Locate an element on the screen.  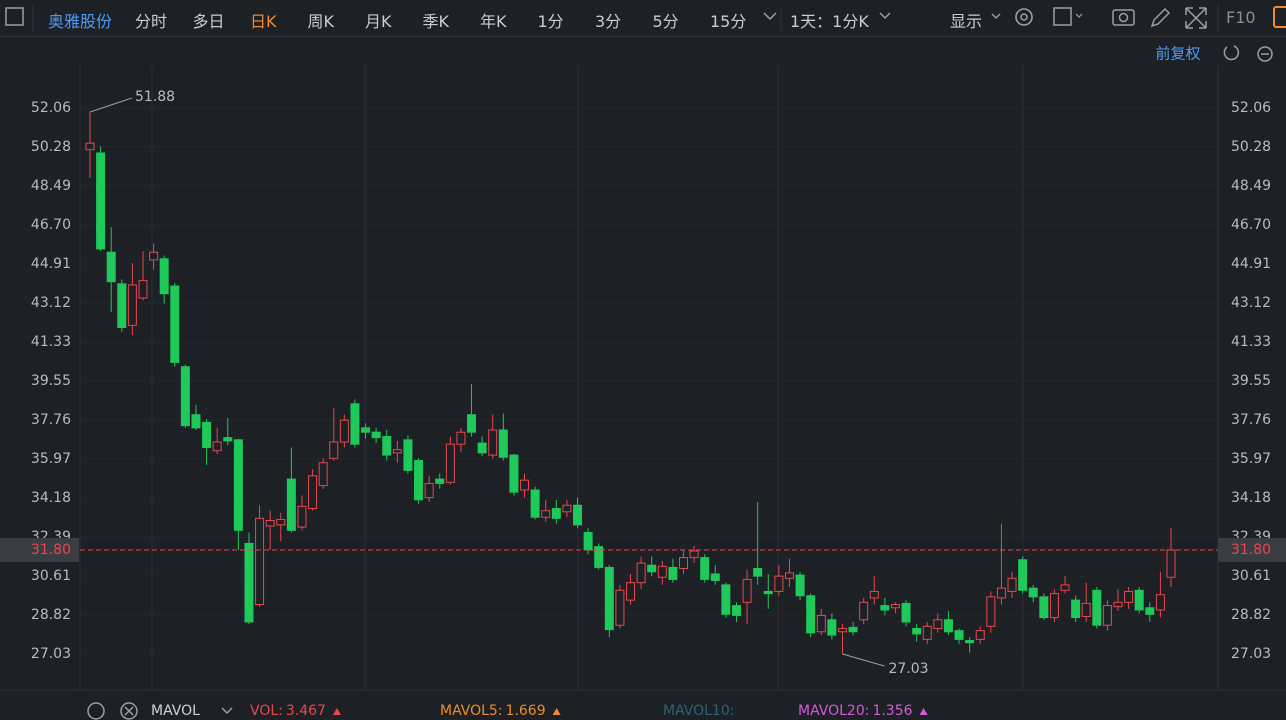
indicator-close is located at coordinates (129, 711).